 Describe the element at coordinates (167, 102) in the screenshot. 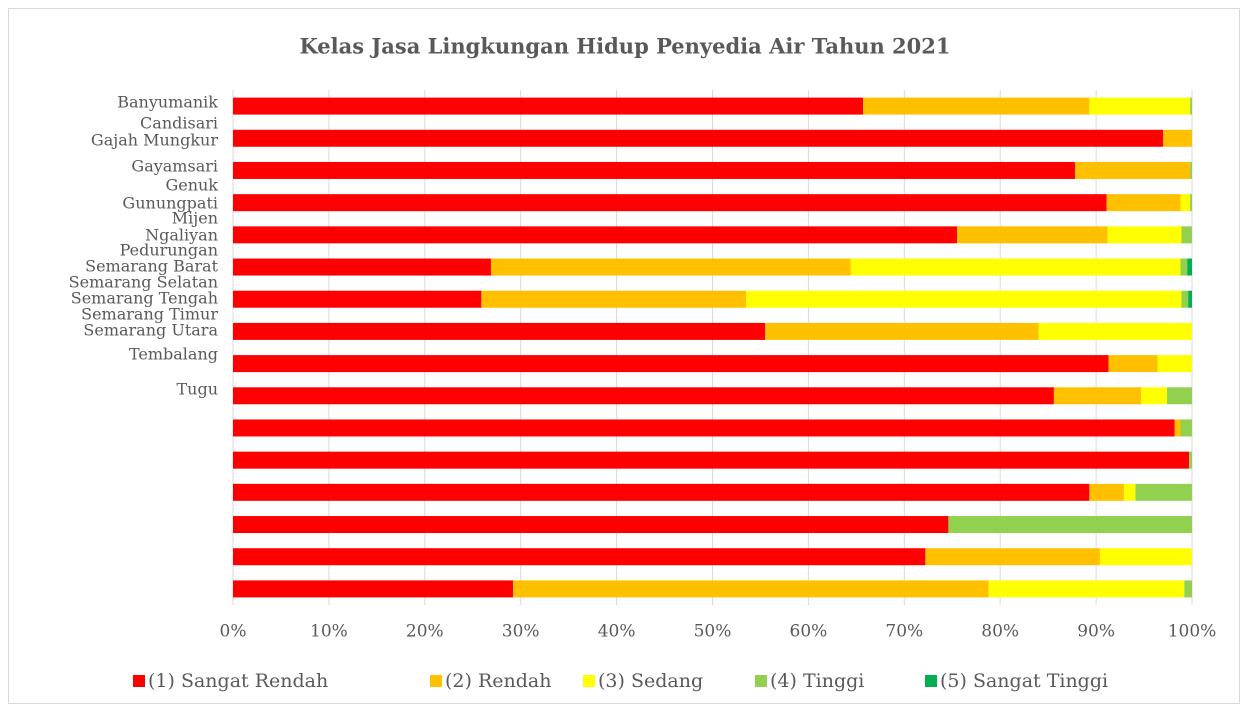

I see `y-tick-label: Banyumanik` at that location.